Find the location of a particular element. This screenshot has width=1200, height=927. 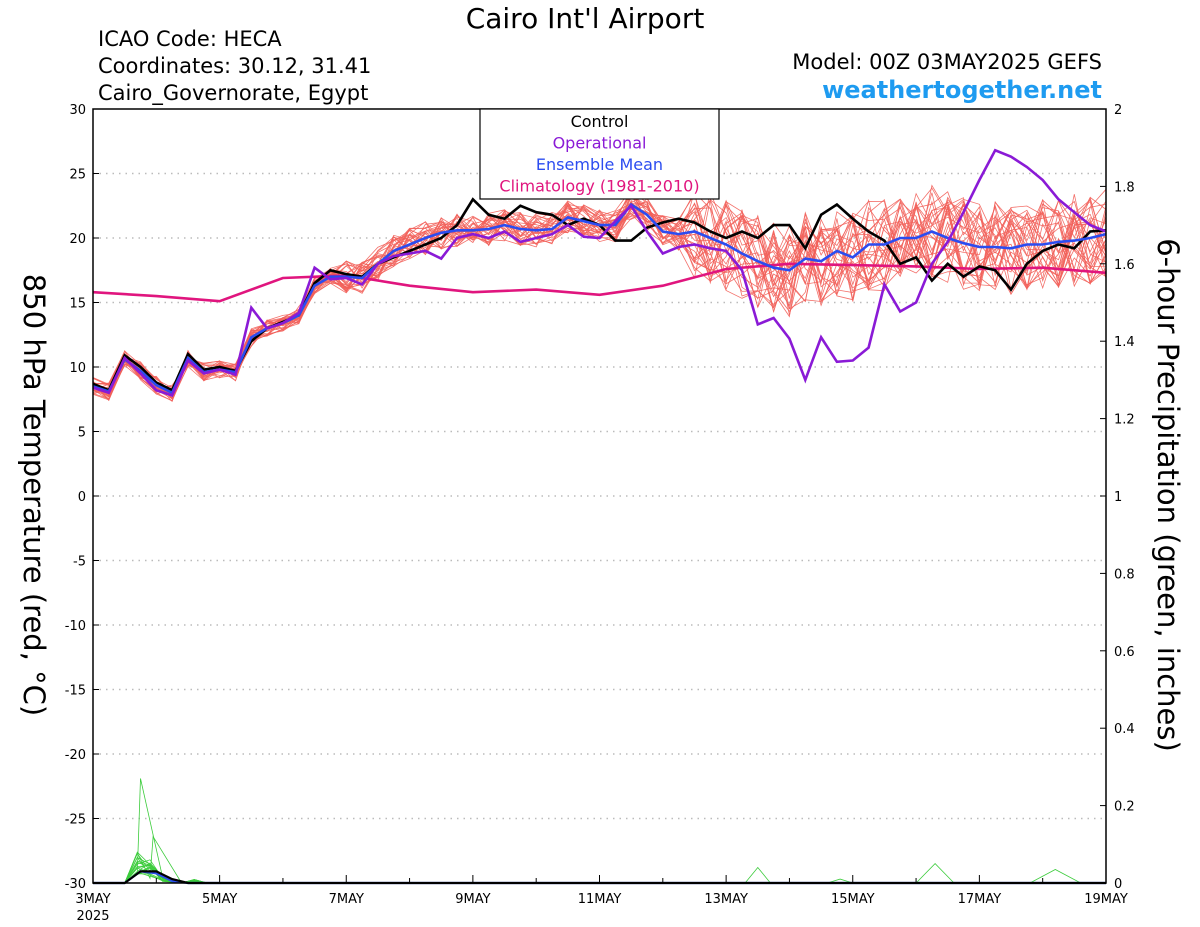

x-tick-label: 9MAY is located at coordinates (472, 899).